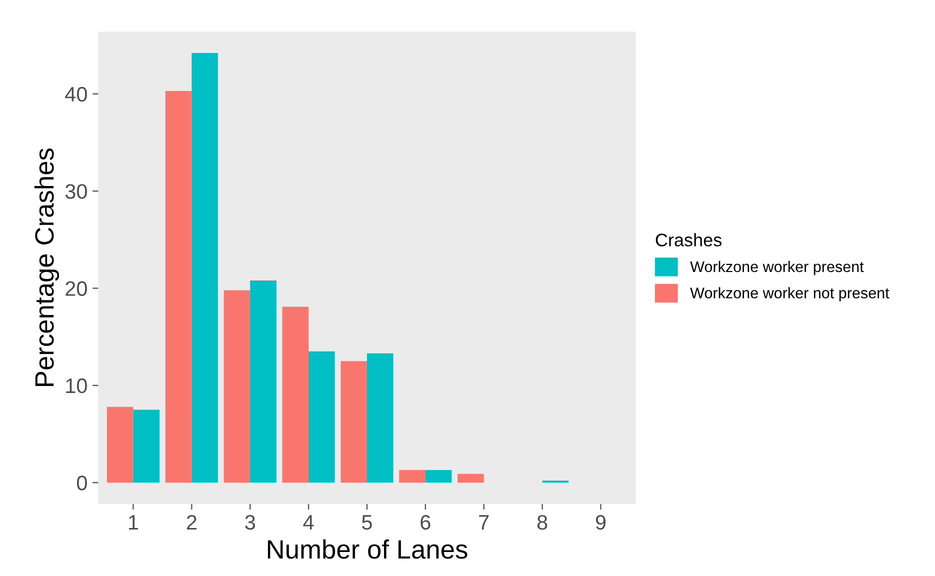 The image size is (935, 576). I want to click on y-tick-label: 10, so click(76, 386).